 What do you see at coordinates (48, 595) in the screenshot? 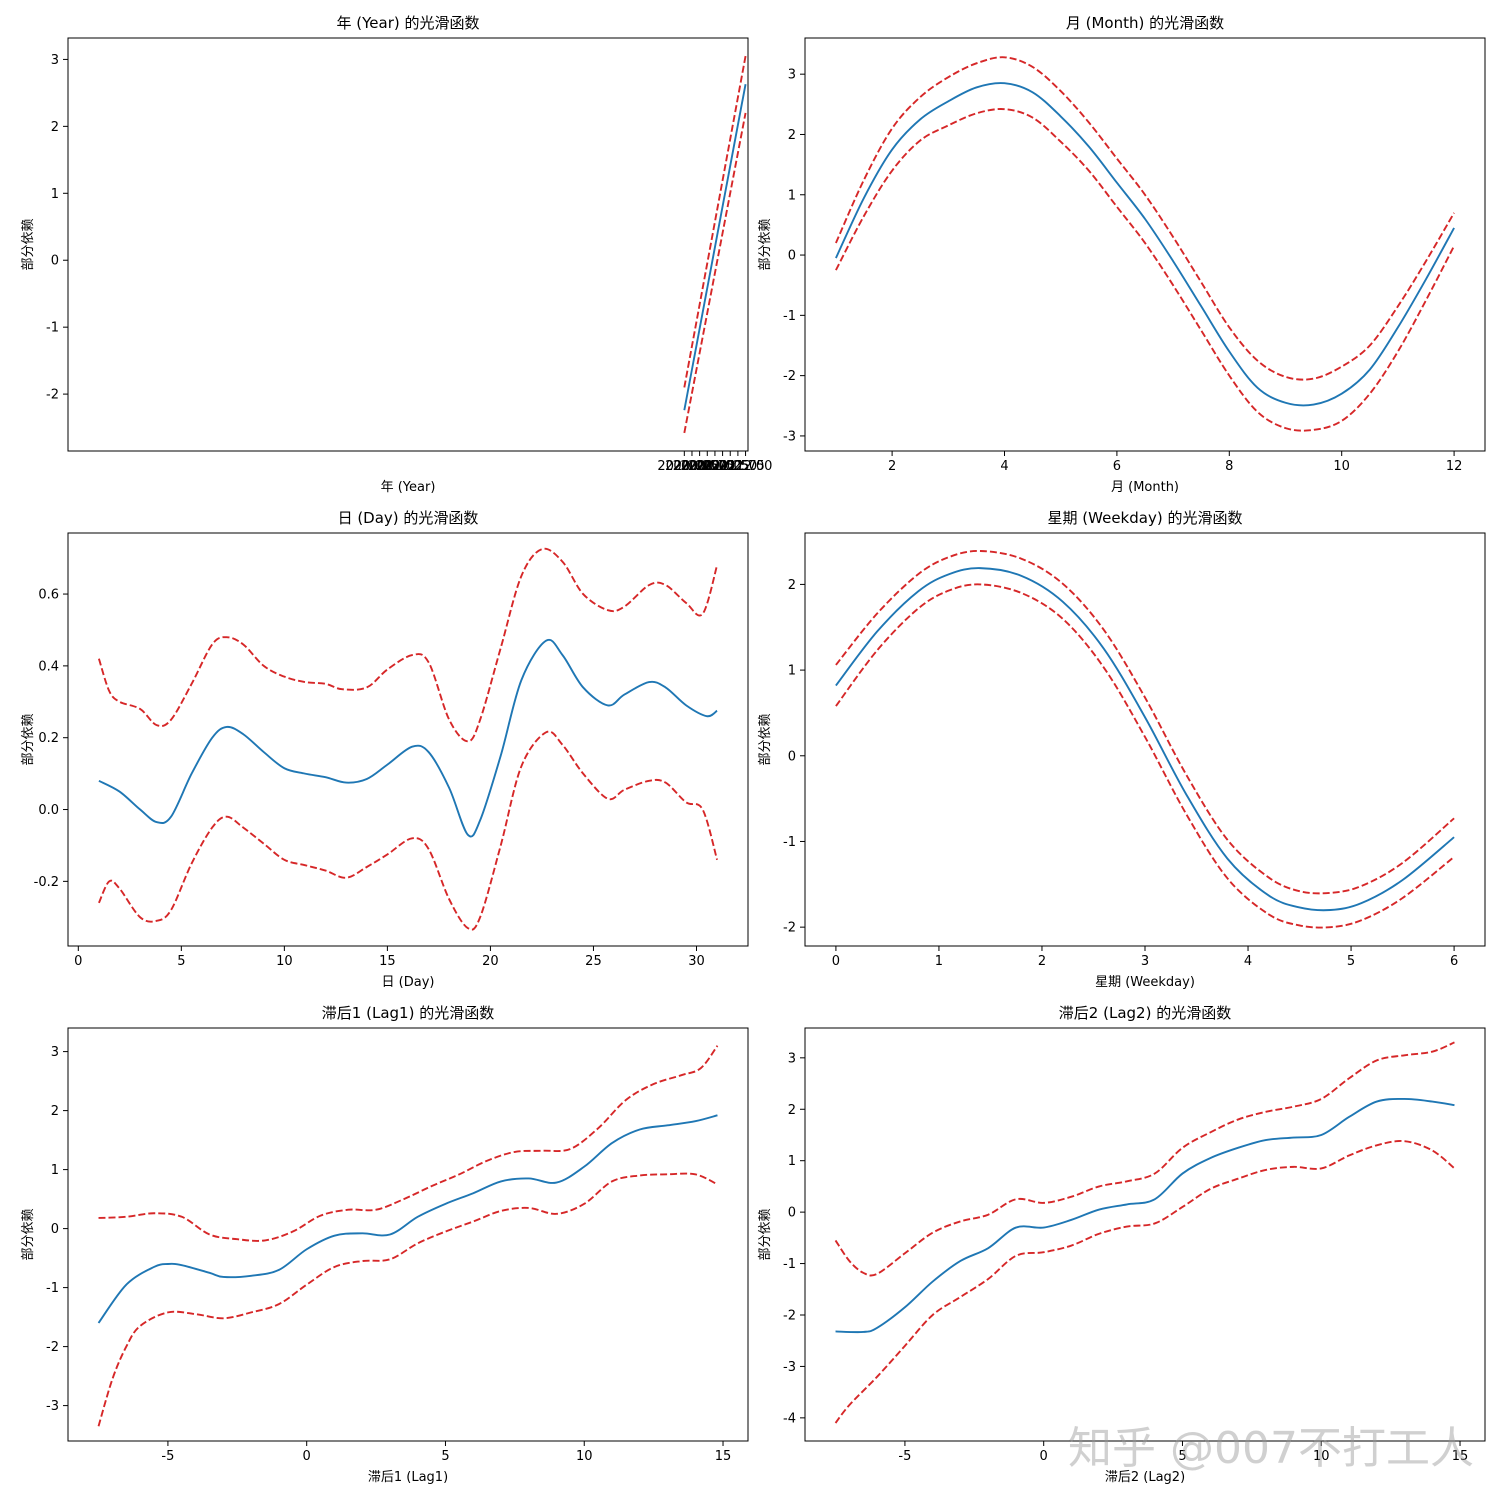
I see `y-tick-label: 0.6` at bounding box center [48, 595].